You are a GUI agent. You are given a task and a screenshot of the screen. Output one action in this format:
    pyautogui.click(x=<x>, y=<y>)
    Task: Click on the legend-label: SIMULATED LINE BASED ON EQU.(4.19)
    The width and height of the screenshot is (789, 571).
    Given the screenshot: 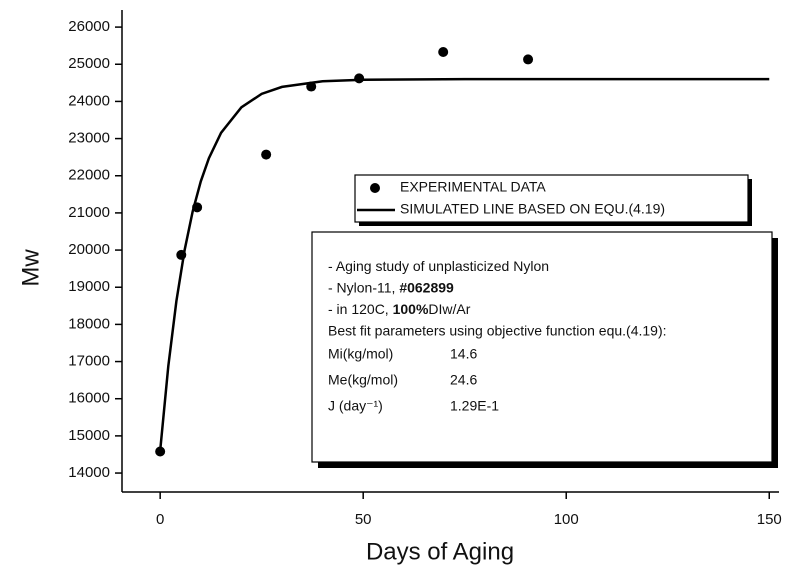 What is the action you would take?
    pyautogui.click(x=532, y=209)
    